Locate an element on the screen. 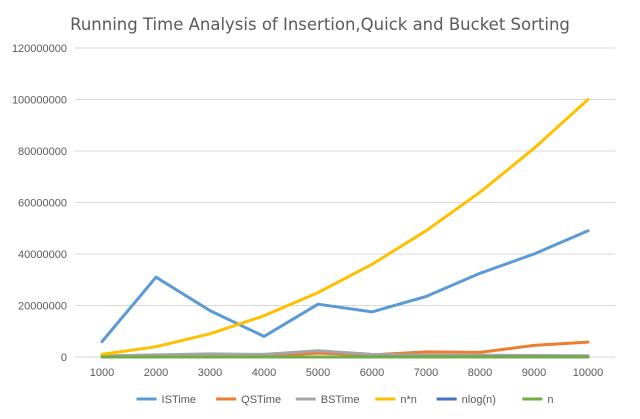  x-tick-label: 2000 is located at coordinates (156, 373).